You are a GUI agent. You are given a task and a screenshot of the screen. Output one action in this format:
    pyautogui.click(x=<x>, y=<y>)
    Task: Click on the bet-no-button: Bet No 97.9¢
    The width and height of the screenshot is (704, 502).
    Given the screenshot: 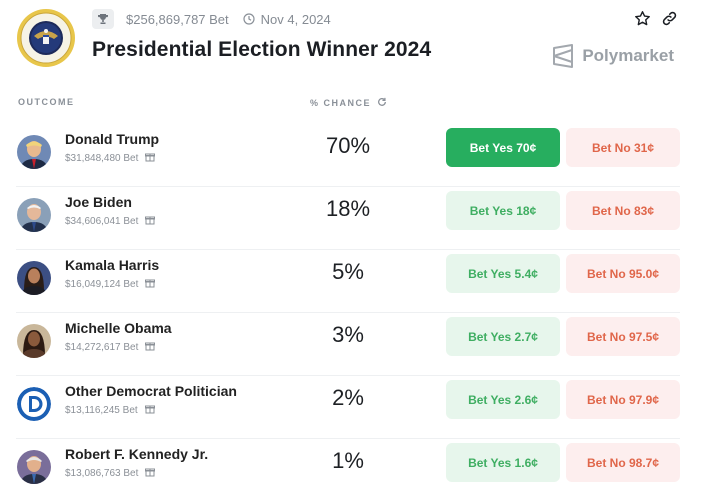 What is the action you would take?
    pyautogui.click(x=623, y=399)
    